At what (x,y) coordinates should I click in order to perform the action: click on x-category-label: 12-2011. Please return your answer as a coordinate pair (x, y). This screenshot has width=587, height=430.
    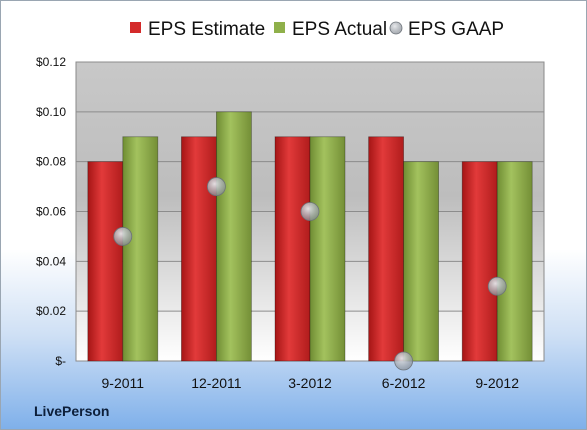
    Looking at the image, I should click on (216, 383).